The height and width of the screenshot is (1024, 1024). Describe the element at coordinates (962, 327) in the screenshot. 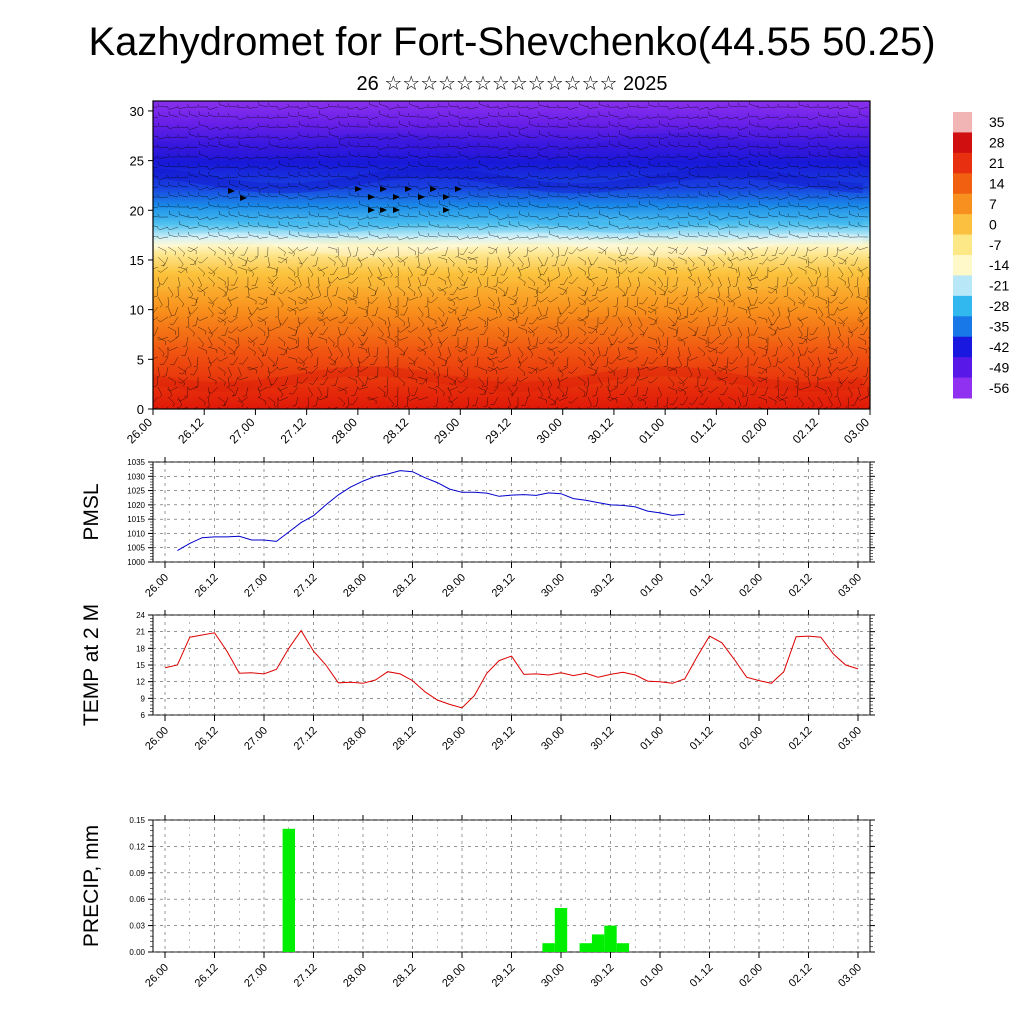

I see `colorbar-cell` at that location.